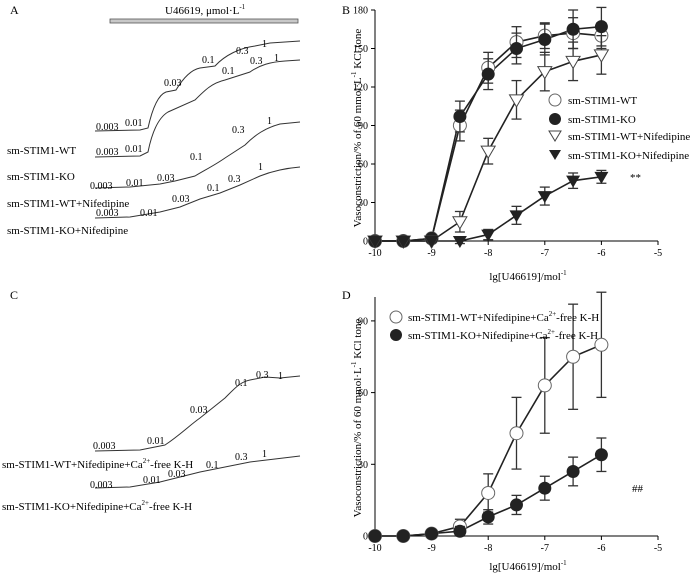  Describe the element at coordinates (555, 136) in the screenshot. I see `legend-marker-wt-nifedipine` at that location.